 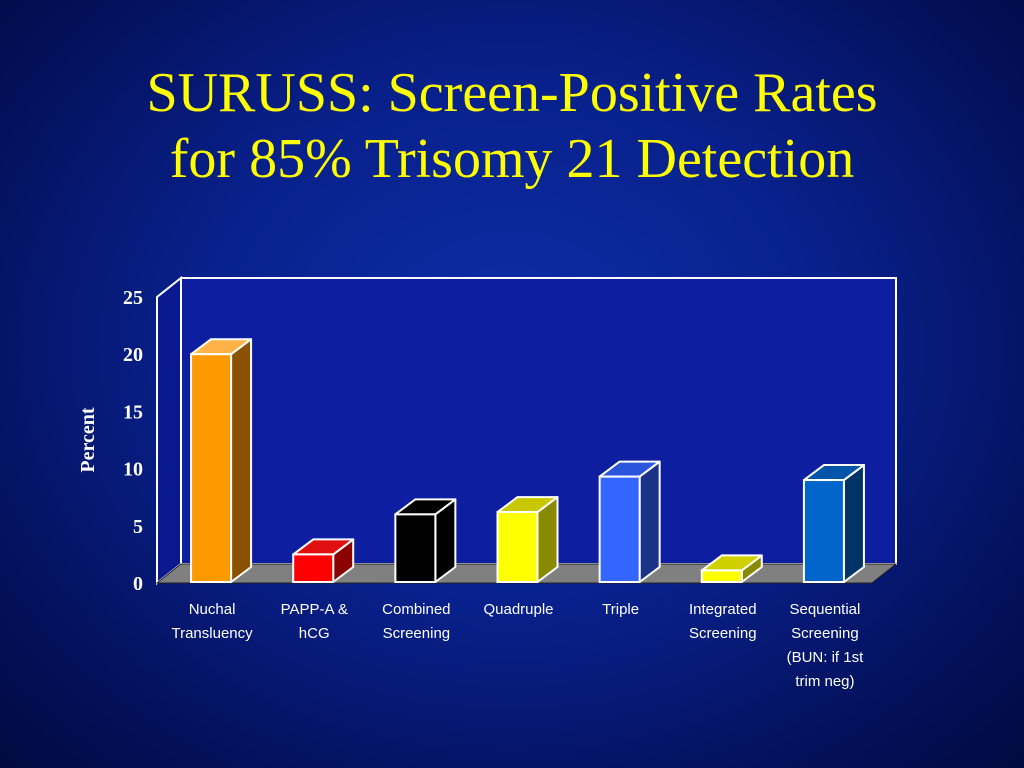 I want to click on x-category-label: Quadruple, so click(x=518, y=609).